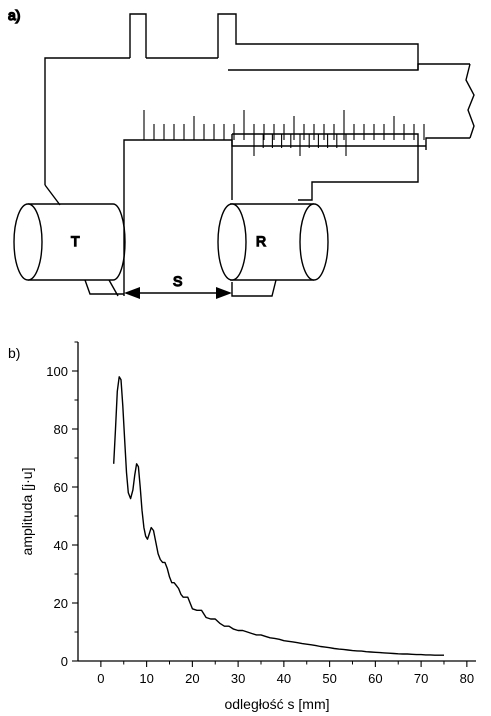 The image size is (491, 716). What do you see at coordinates (273, 250) in the screenshot?
I see `receiver-probe` at bounding box center [273, 250].